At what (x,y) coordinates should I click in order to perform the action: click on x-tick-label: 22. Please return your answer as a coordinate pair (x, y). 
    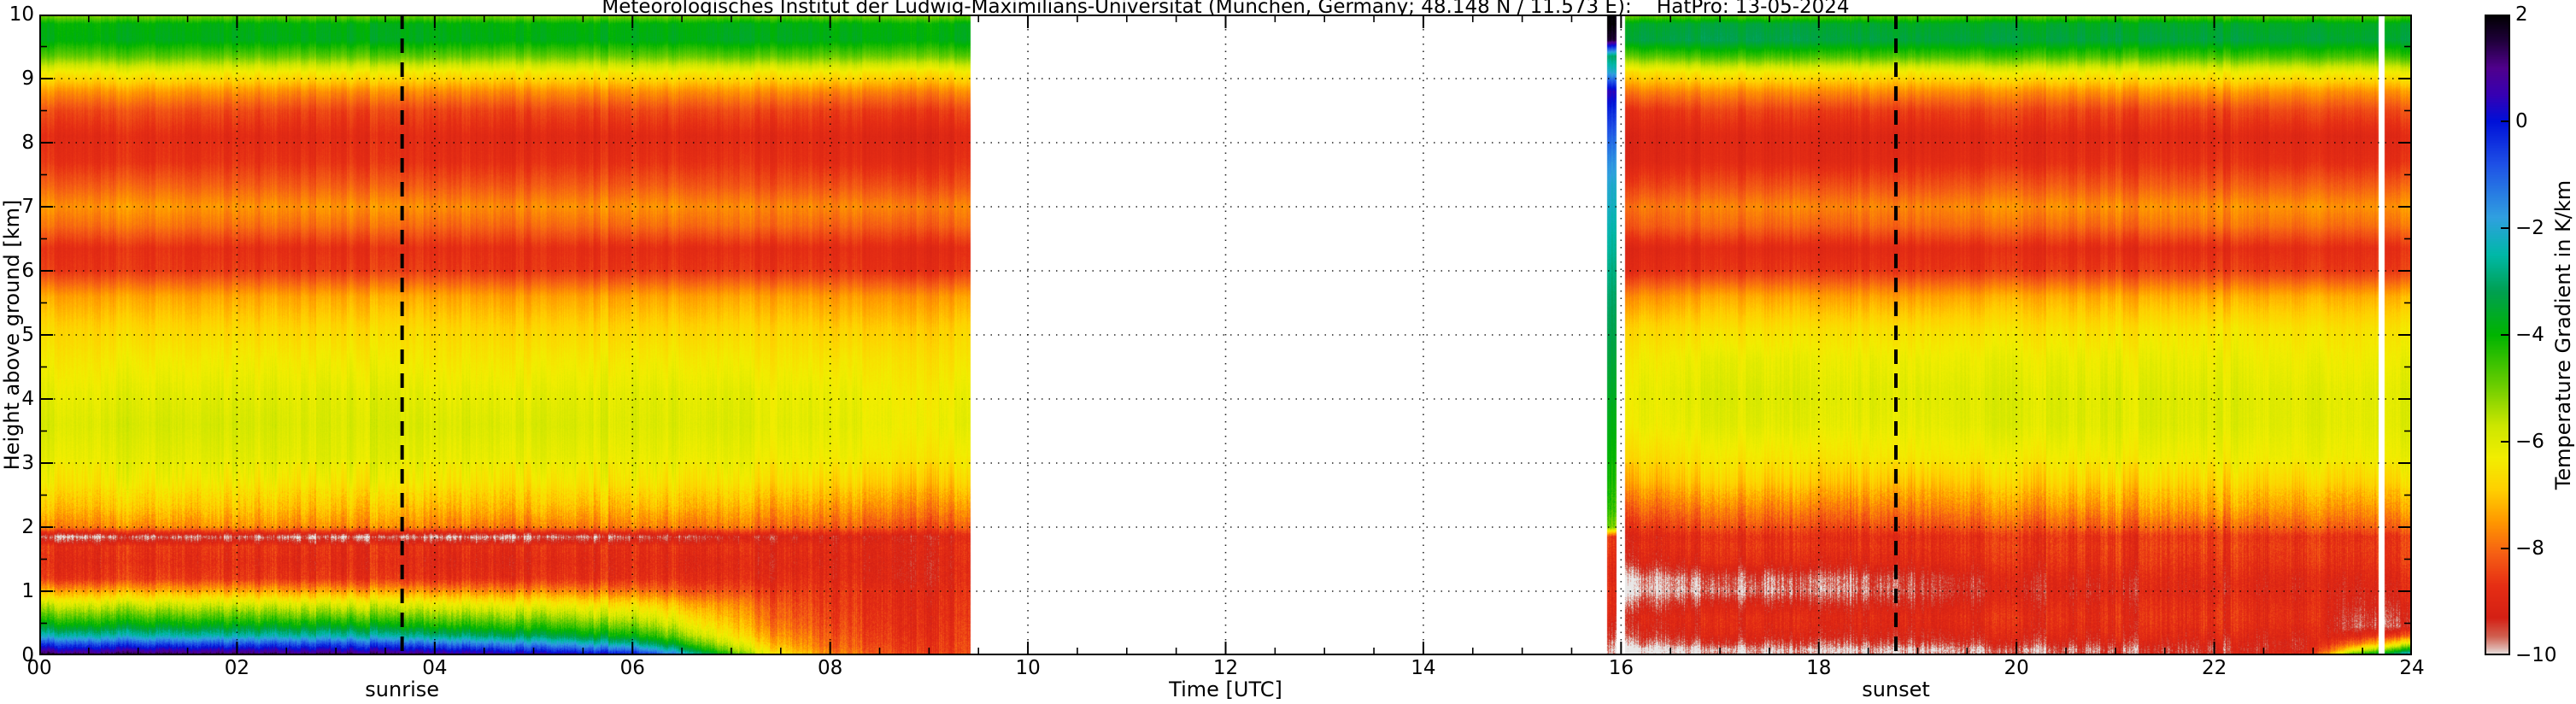
    Looking at the image, I should click on (2214, 668).